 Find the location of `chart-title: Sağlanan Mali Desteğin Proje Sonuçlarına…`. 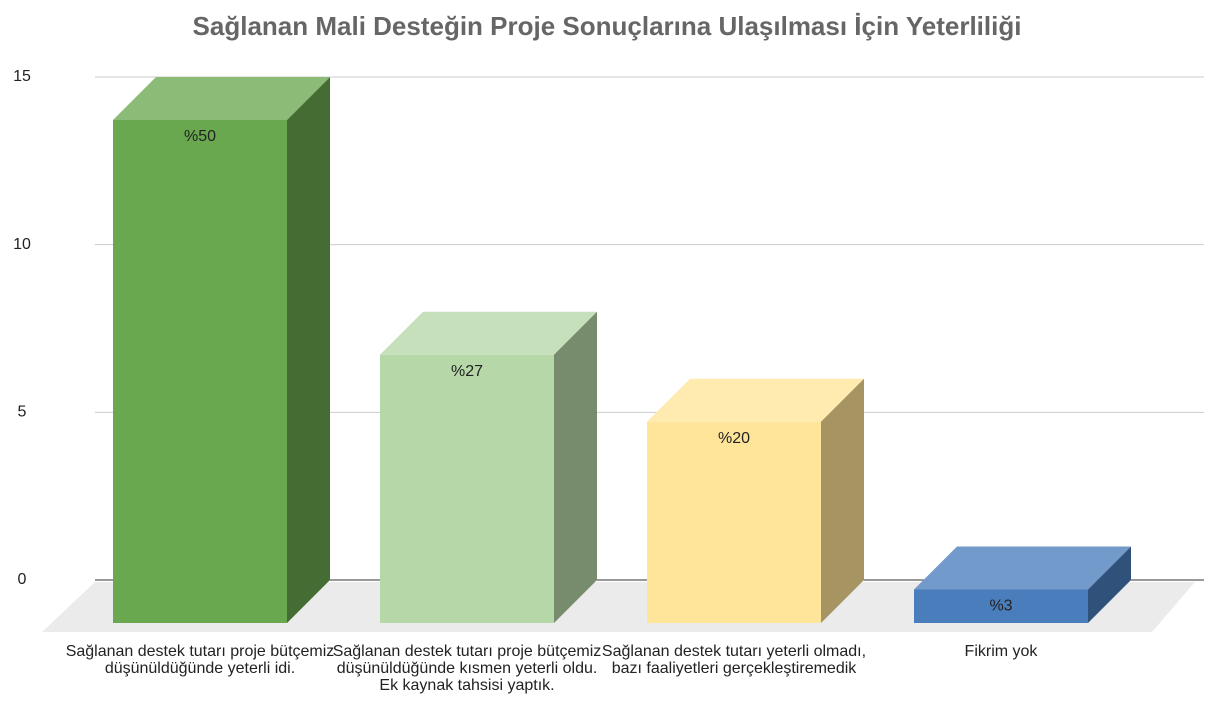

chart-title: Sağlanan Mali Desteğin Proje Sonuçlarına… is located at coordinates (607, 26).